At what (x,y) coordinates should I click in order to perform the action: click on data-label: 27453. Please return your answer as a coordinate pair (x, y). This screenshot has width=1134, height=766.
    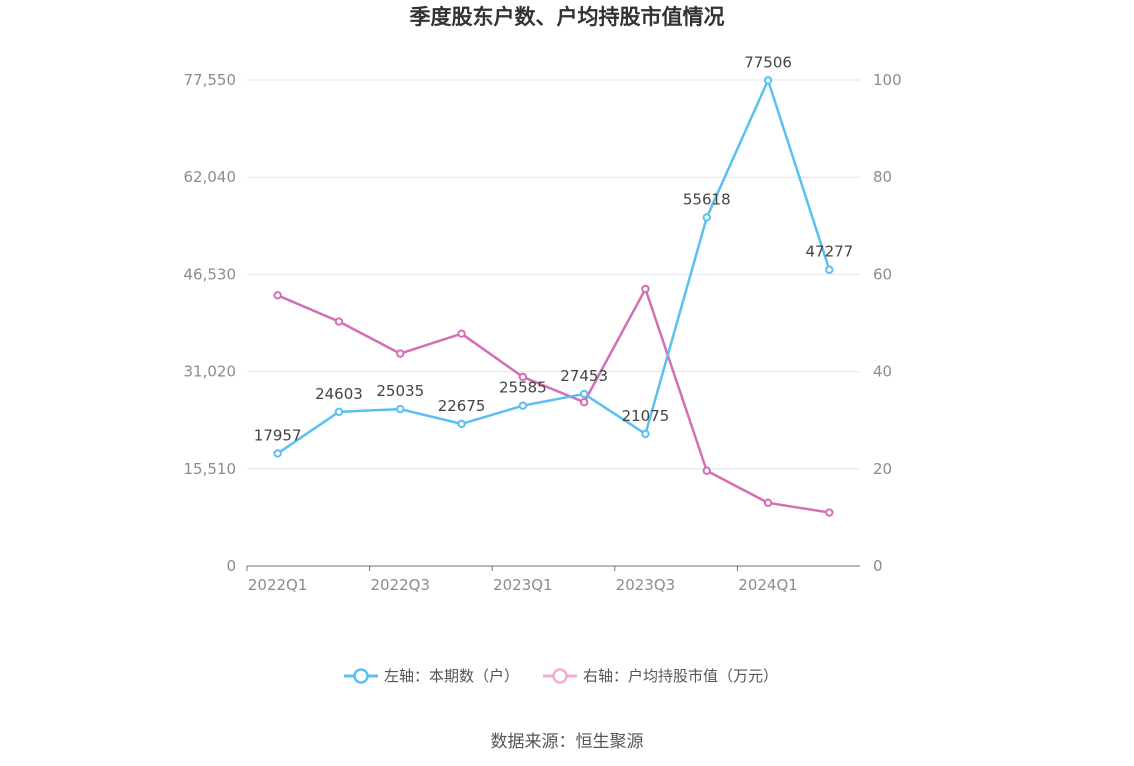
    Looking at the image, I should click on (584, 376).